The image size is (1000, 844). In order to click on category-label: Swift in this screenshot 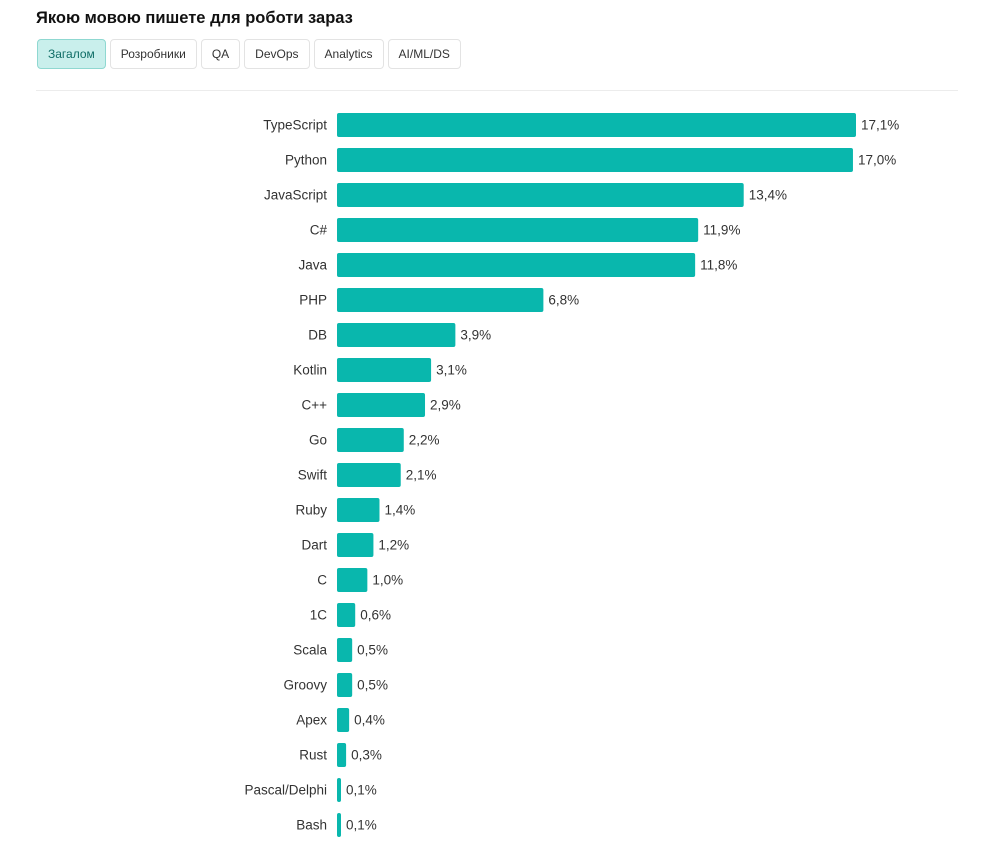, I will do `click(313, 475)`.